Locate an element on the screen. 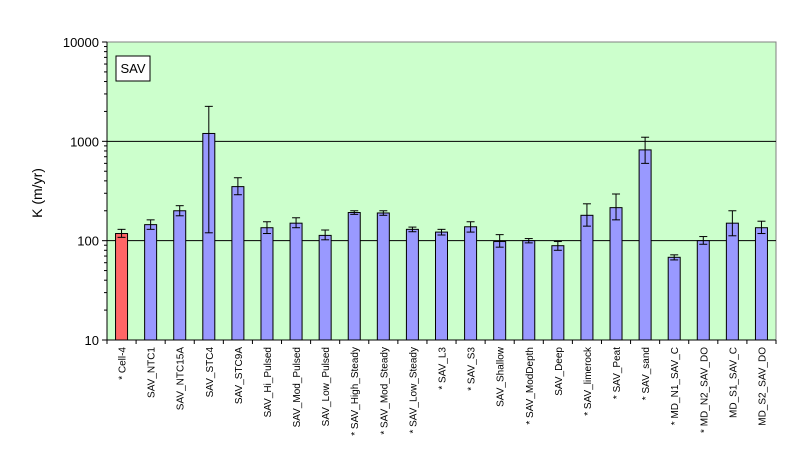  x-tick-label: * SAV_sand is located at coordinates (646, 373).